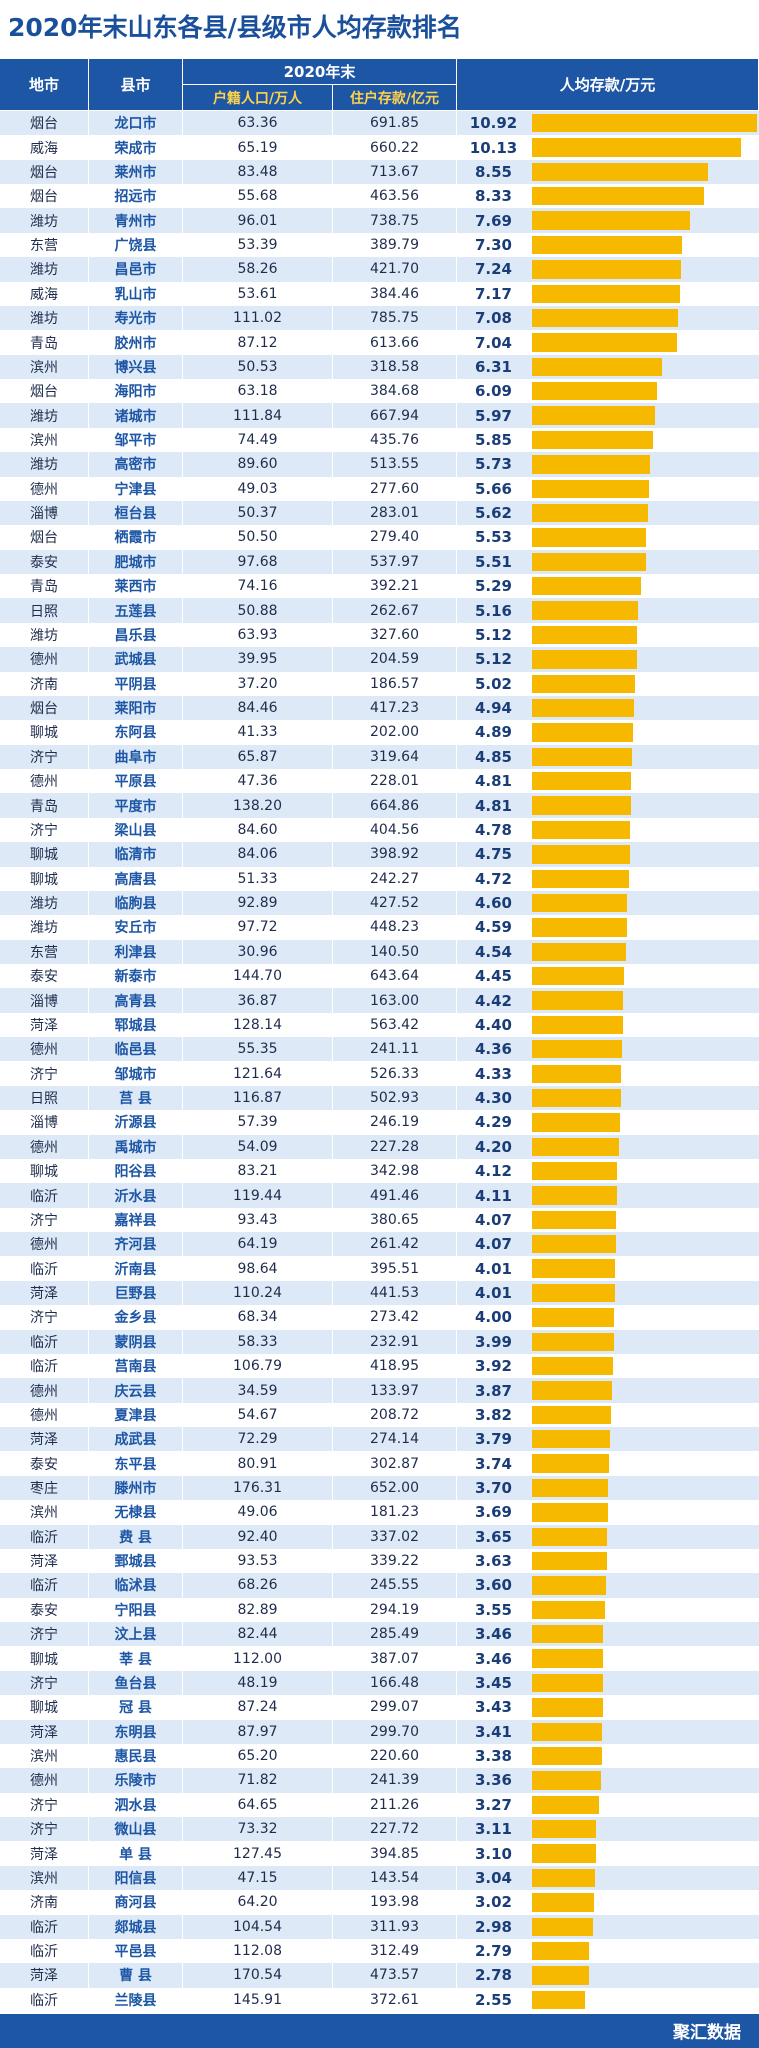 The width and height of the screenshot is (759, 2048). Describe the element at coordinates (395, 805) in the screenshot. I see `cell-deposits: 664.86` at that location.